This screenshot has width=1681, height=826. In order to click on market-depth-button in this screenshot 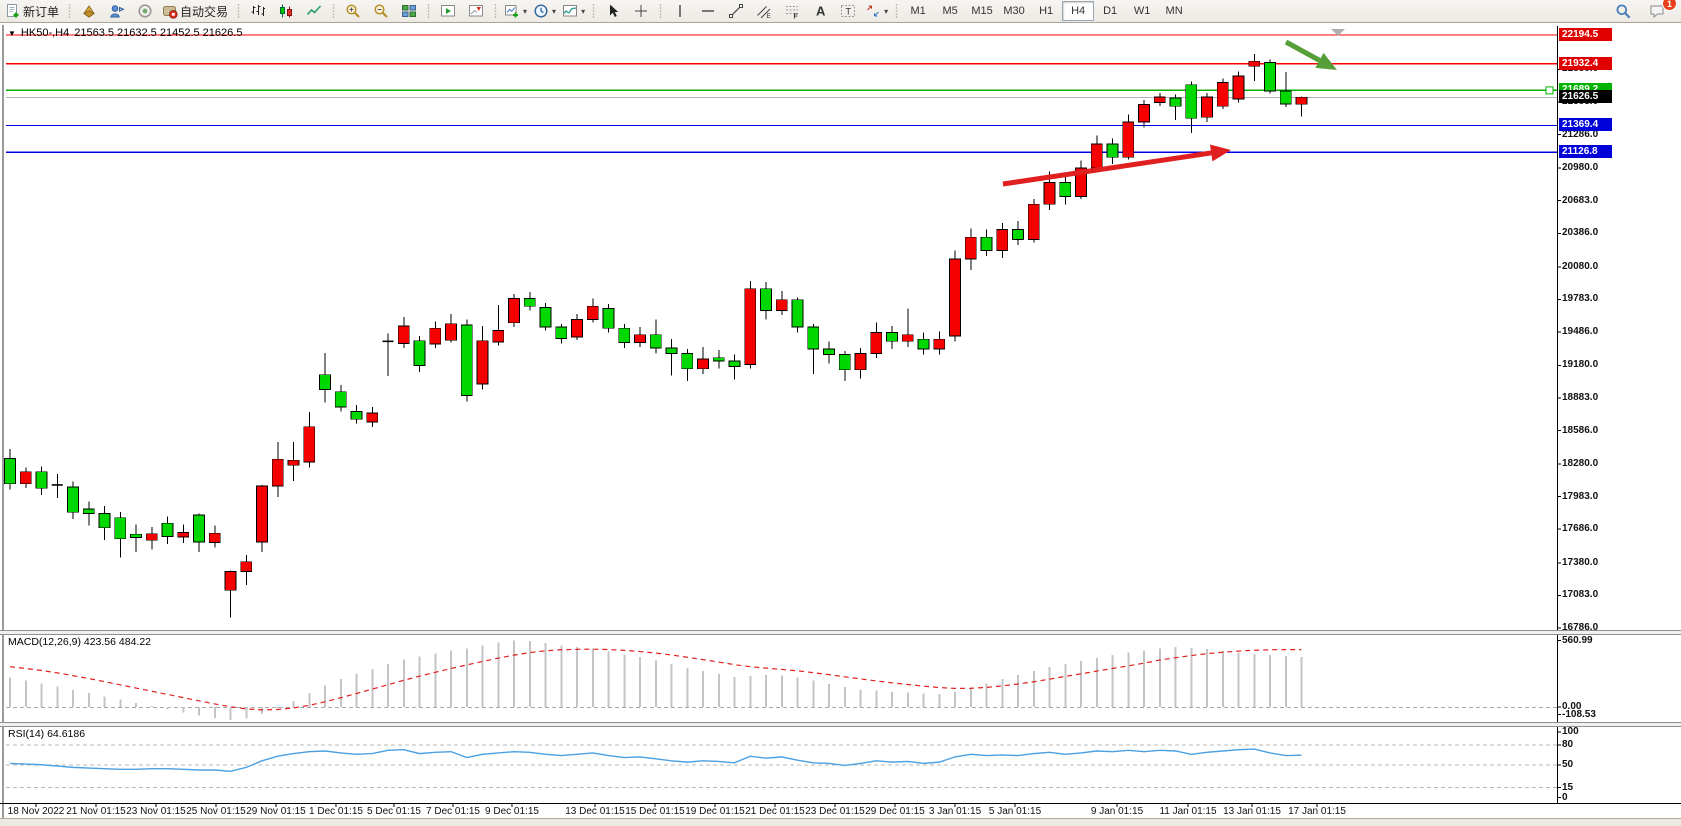, I will do `click(89, 11)`.